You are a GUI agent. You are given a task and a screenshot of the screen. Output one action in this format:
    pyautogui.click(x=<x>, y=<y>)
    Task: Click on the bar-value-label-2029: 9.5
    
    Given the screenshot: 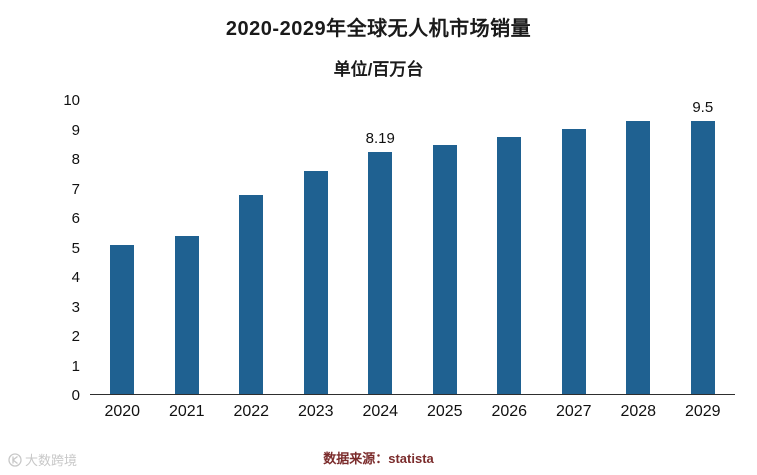 What is the action you would take?
    pyautogui.click(x=703, y=107)
    